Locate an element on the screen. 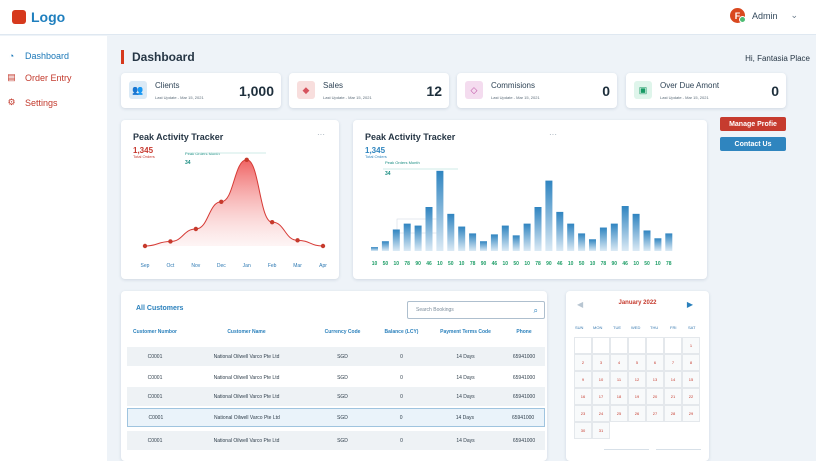  calendar-day: 7 is located at coordinates (673, 362).